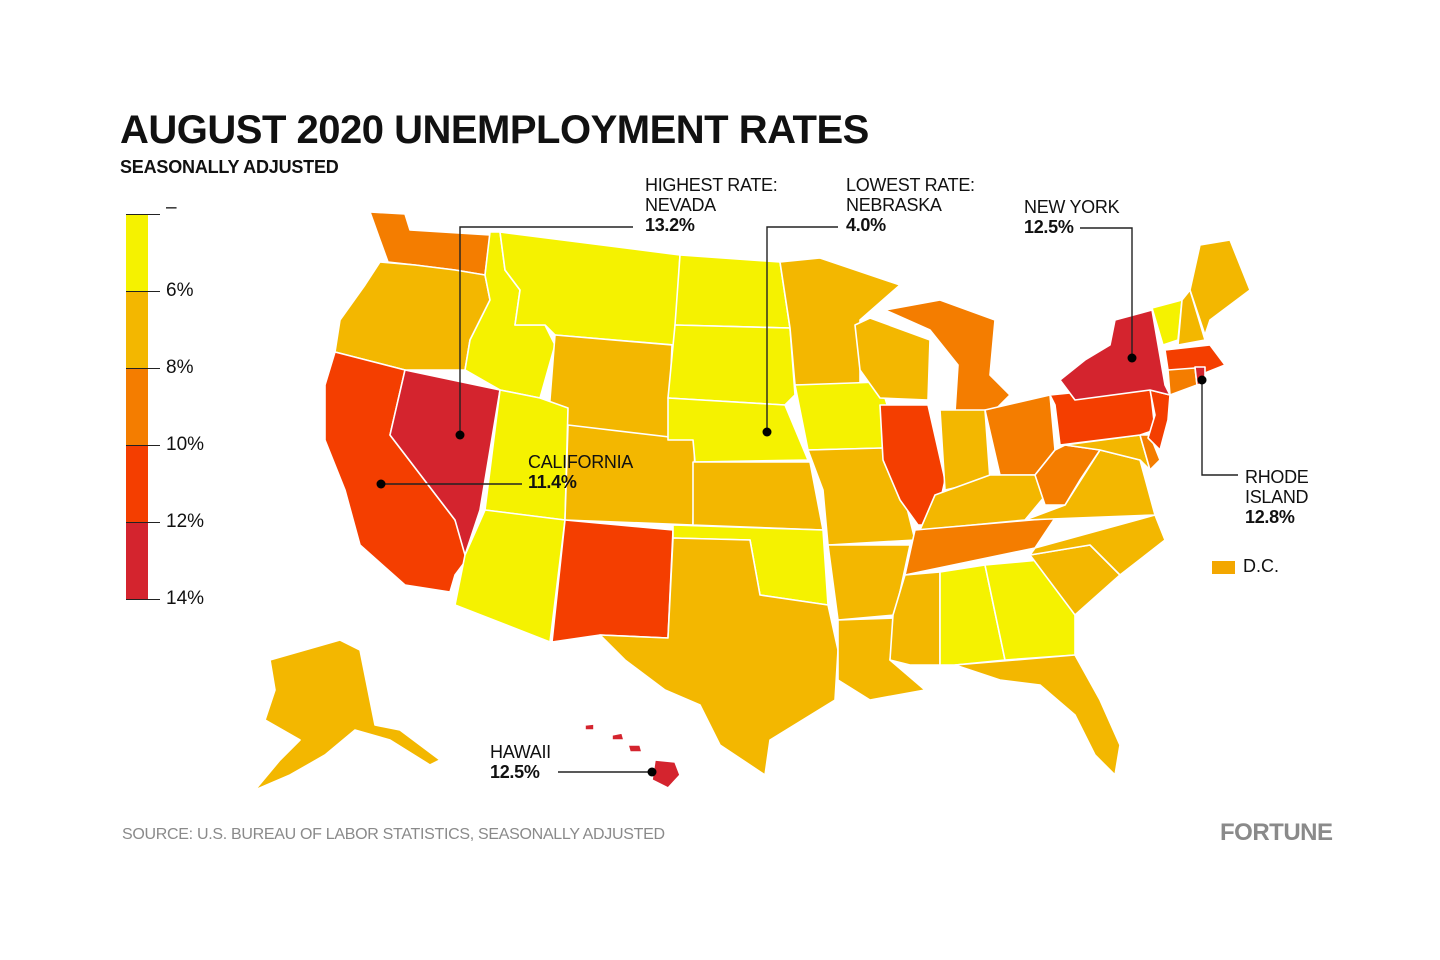  Describe the element at coordinates (670, 225) in the screenshot. I see `callout-value: 13.2%` at that location.